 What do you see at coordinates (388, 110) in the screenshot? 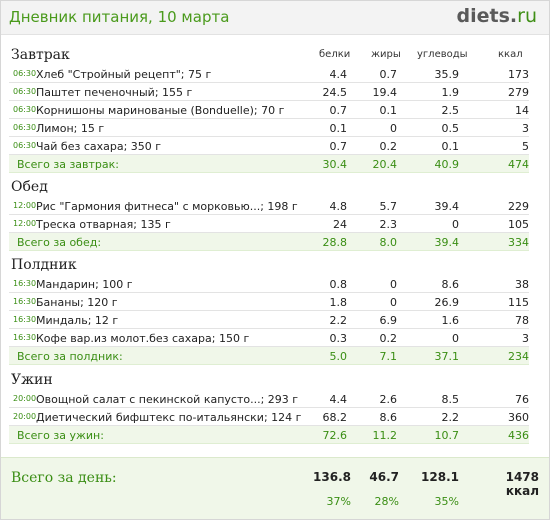
I see `item-fat: 0.1` at bounding box center [388, 110].